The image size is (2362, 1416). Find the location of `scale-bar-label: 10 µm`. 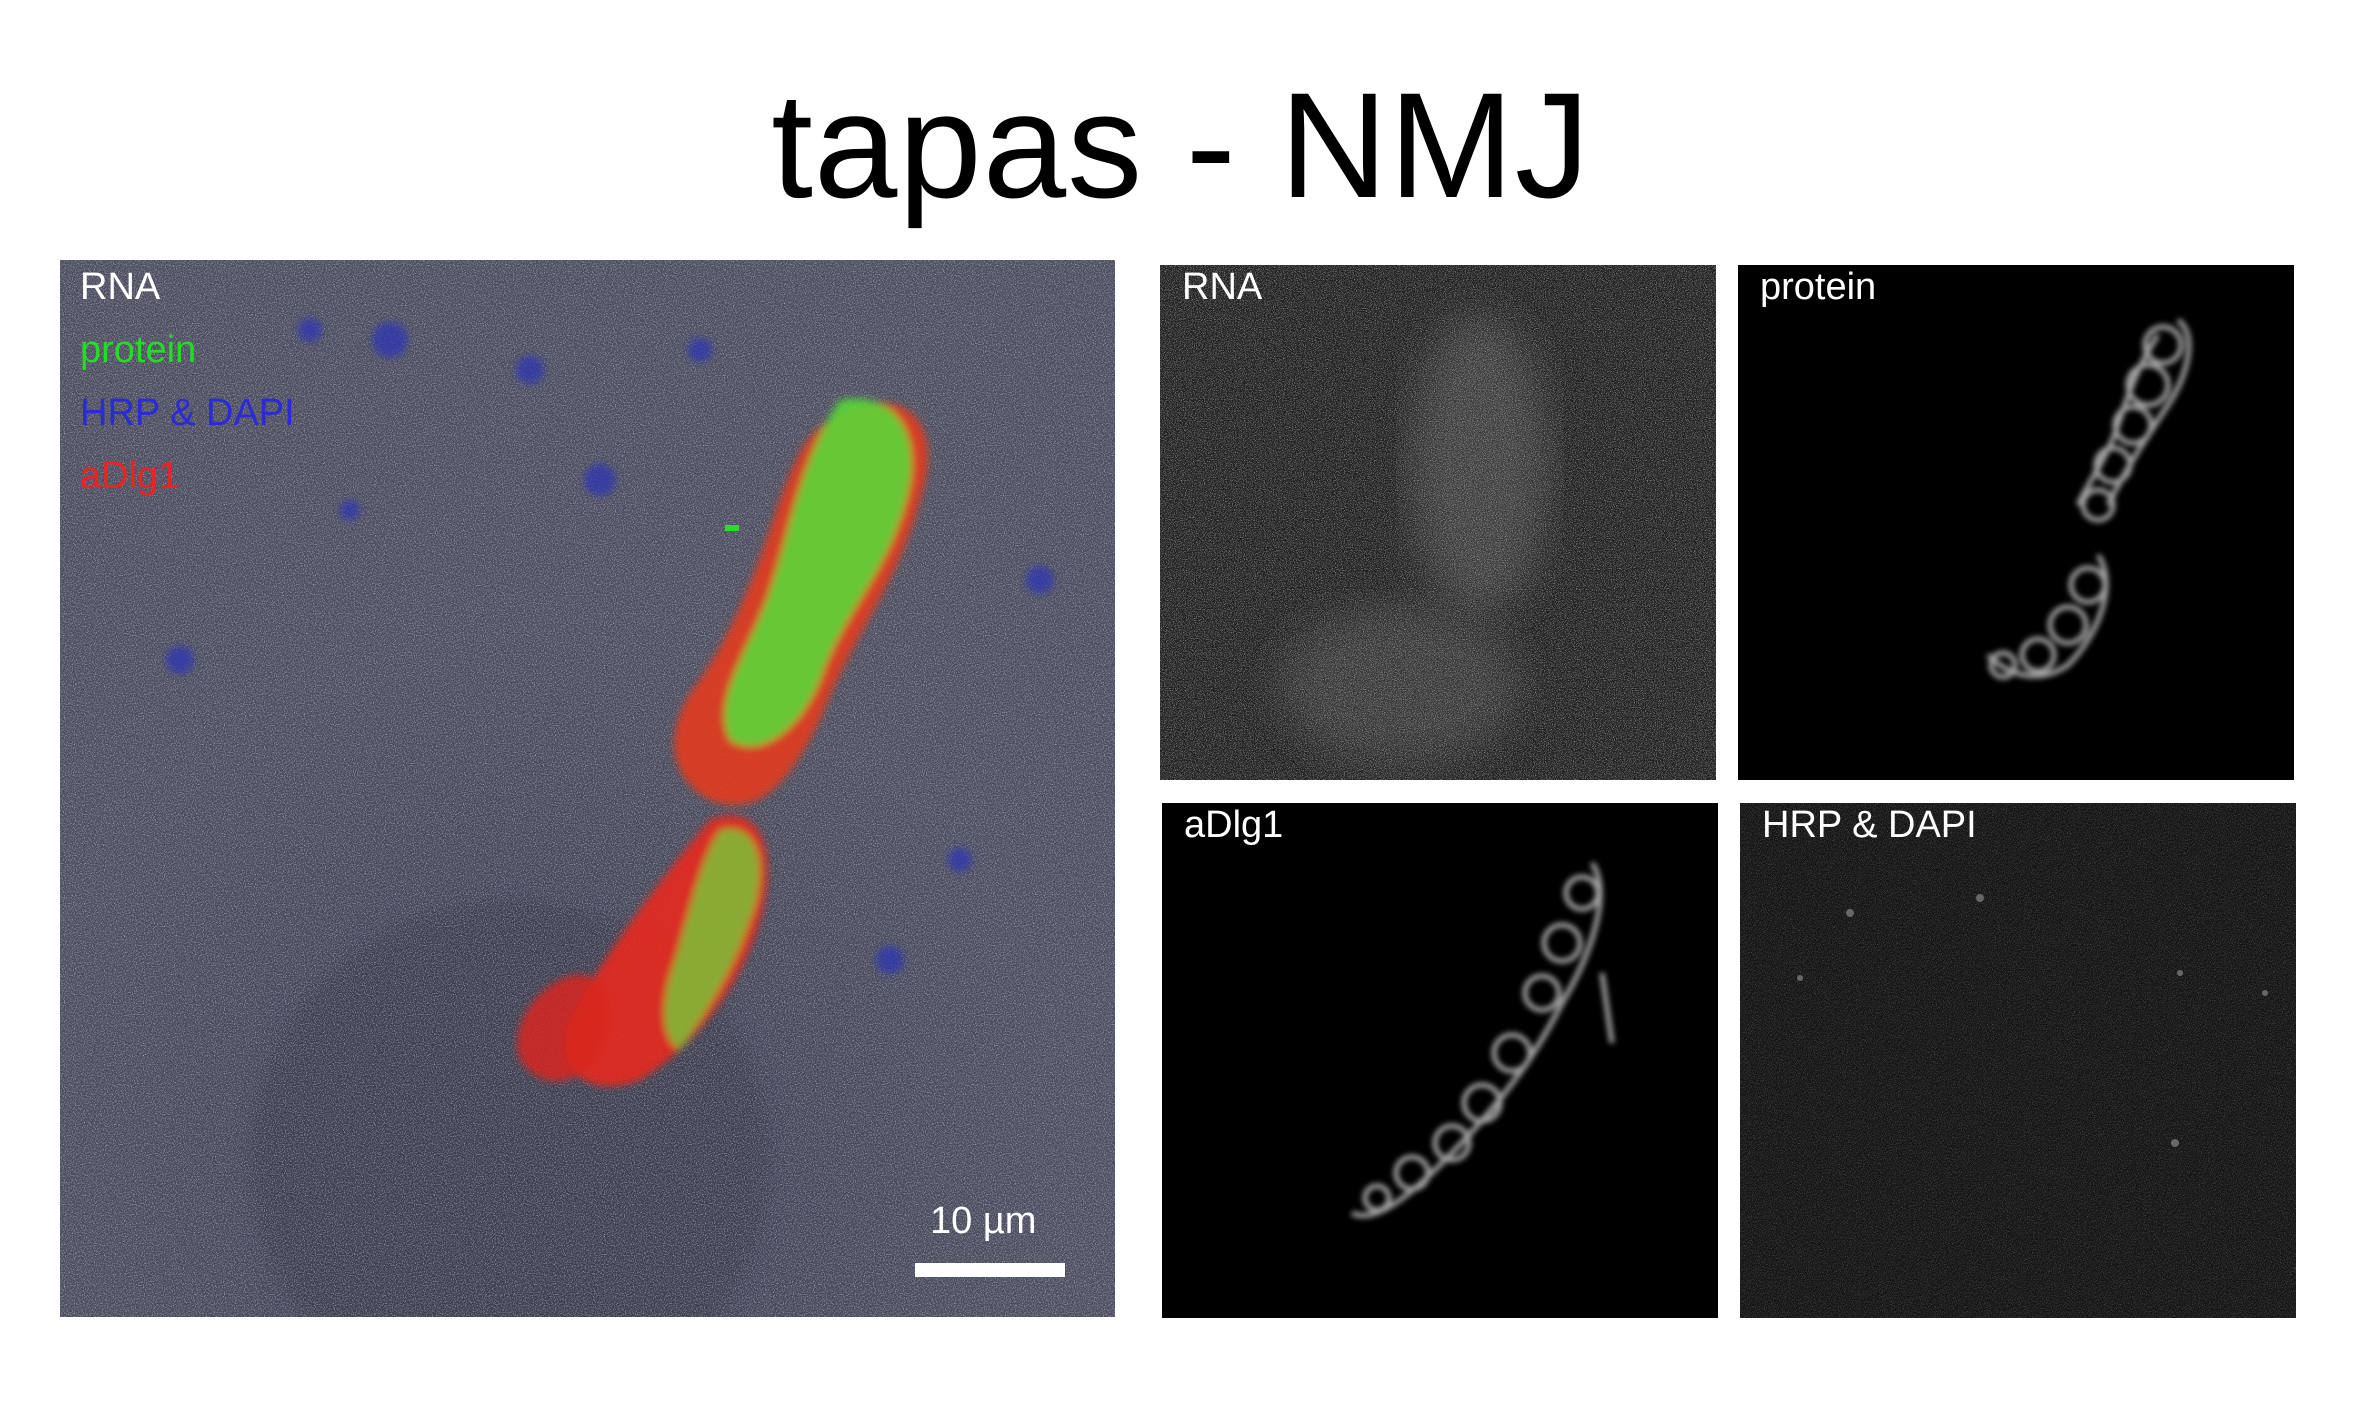

scale-bar-label: 10 µm is located at coordinates (983, 1221).